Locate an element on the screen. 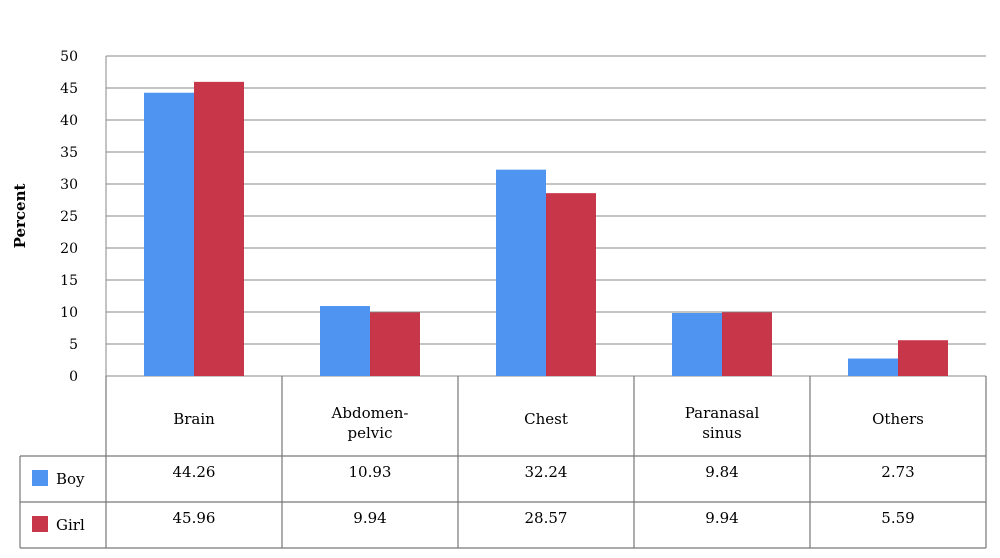  category-label: Chest is located at coordinates (546, 419).